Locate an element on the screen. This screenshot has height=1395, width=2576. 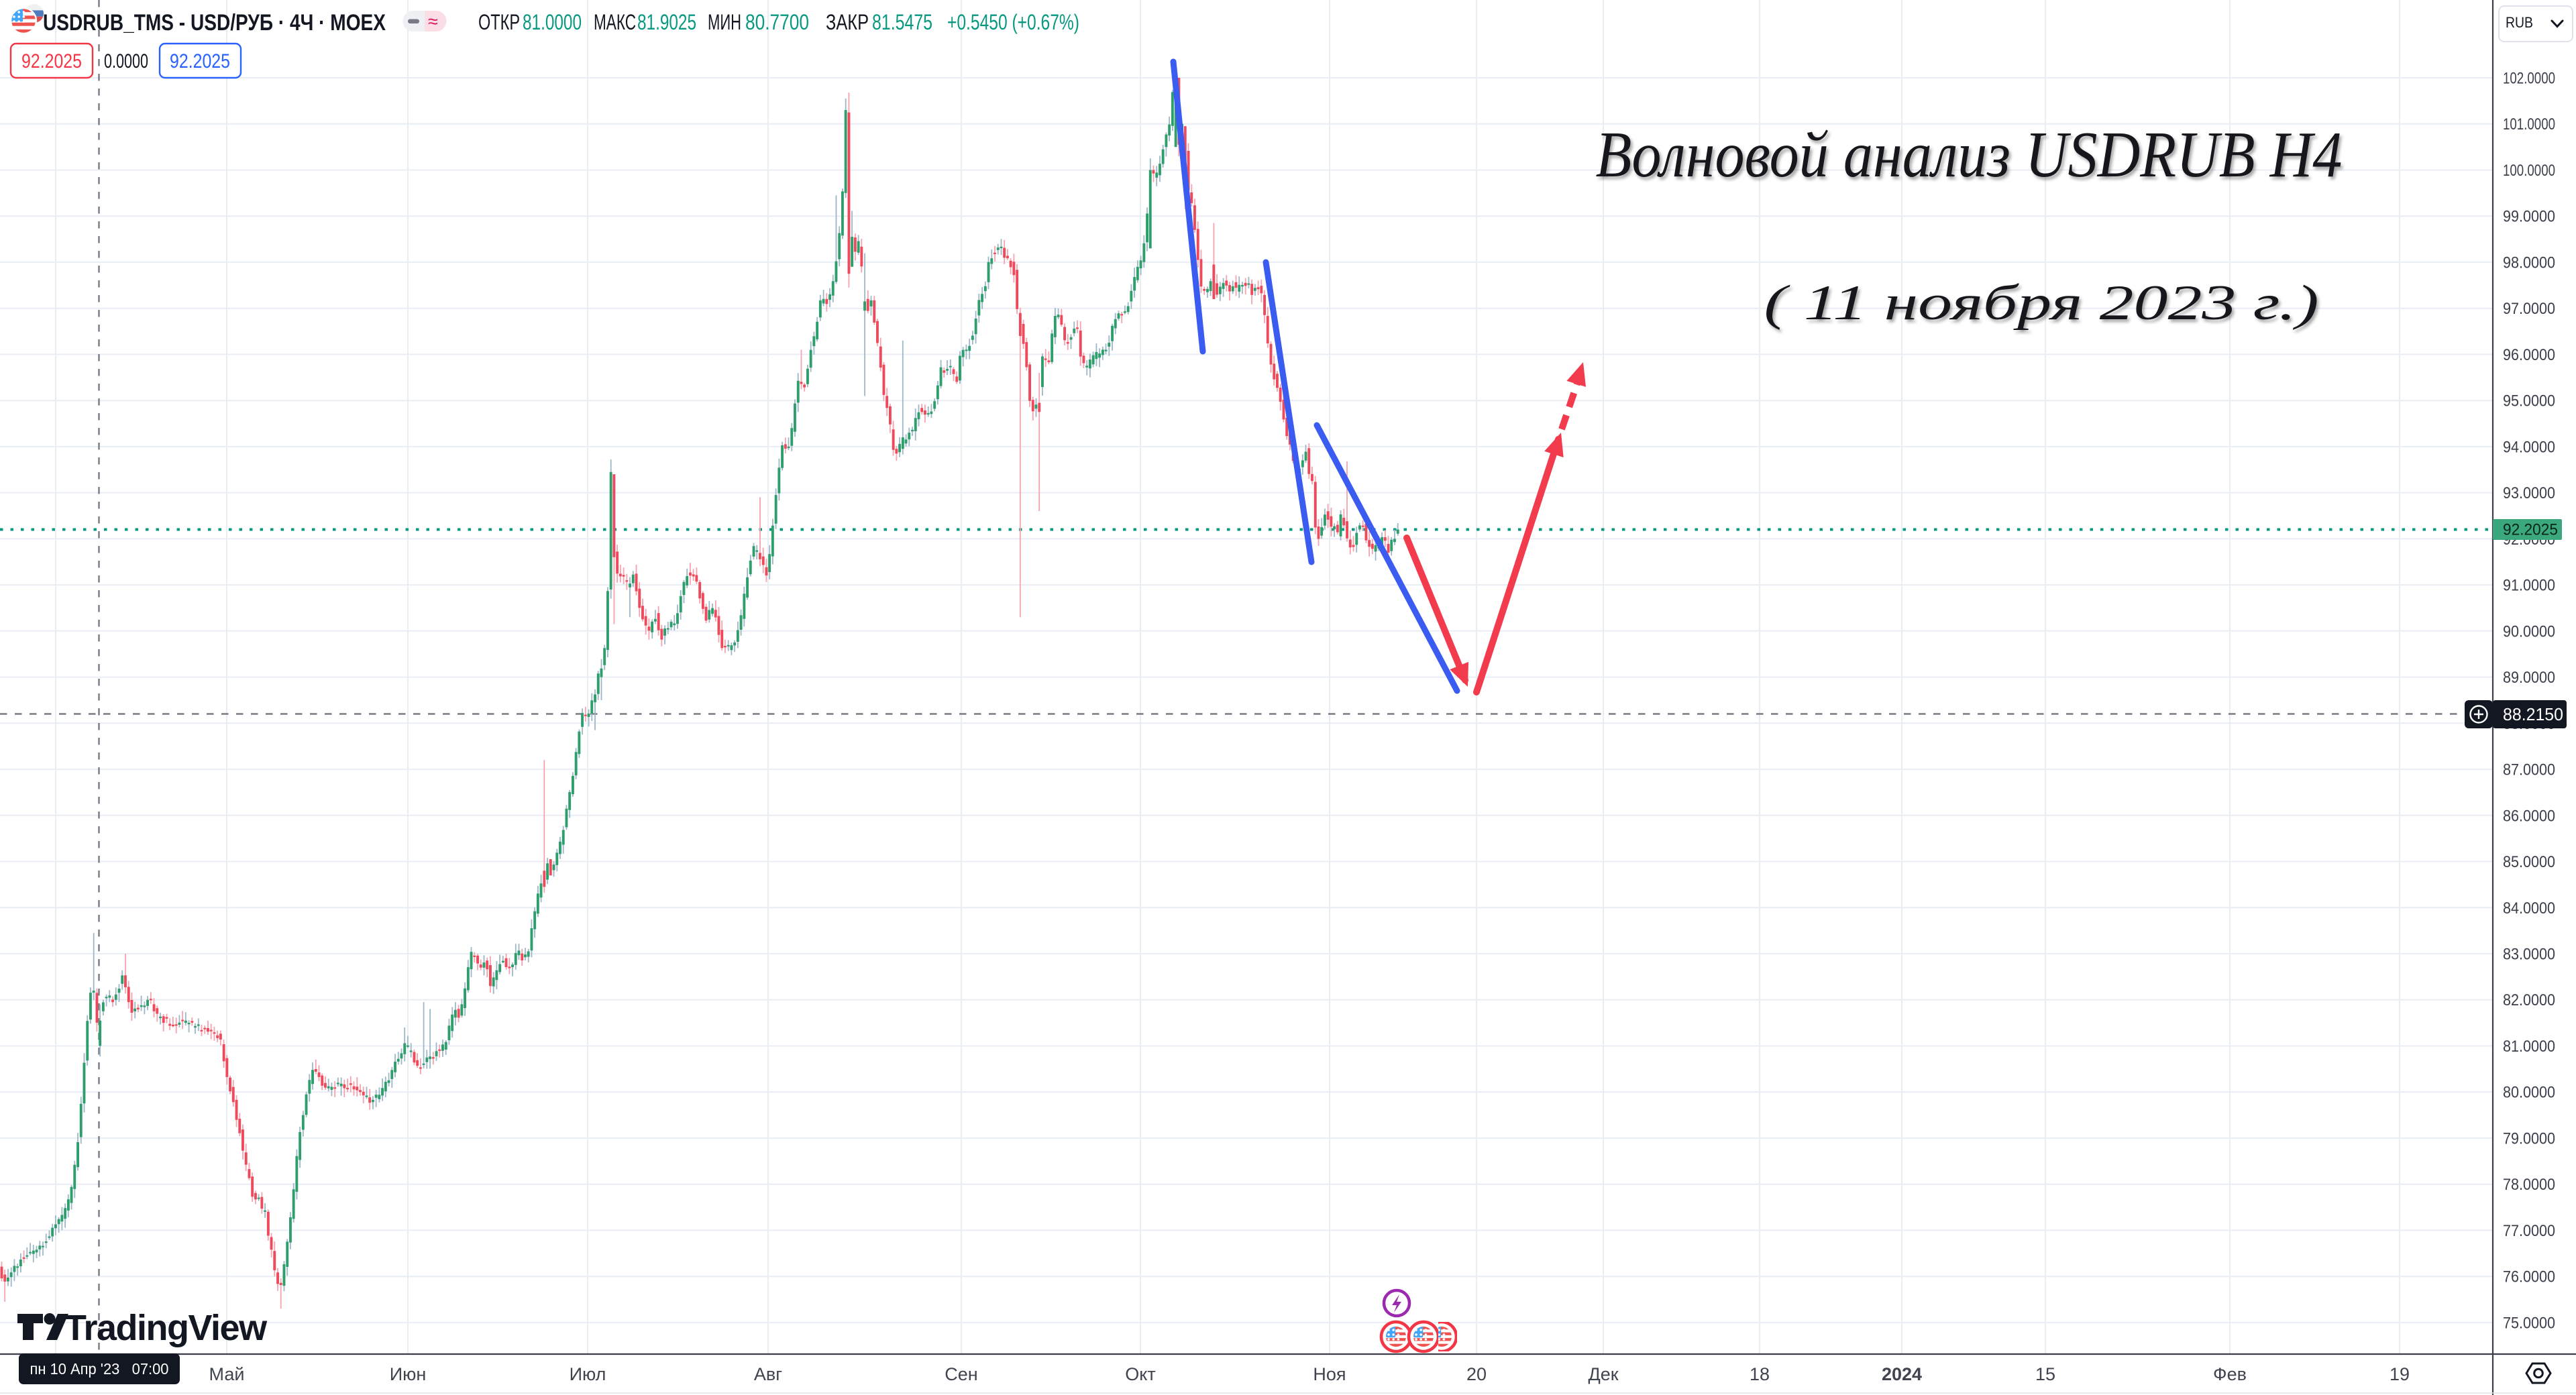
svg-text: 89.0000 is located at coordinates (2529, 678).